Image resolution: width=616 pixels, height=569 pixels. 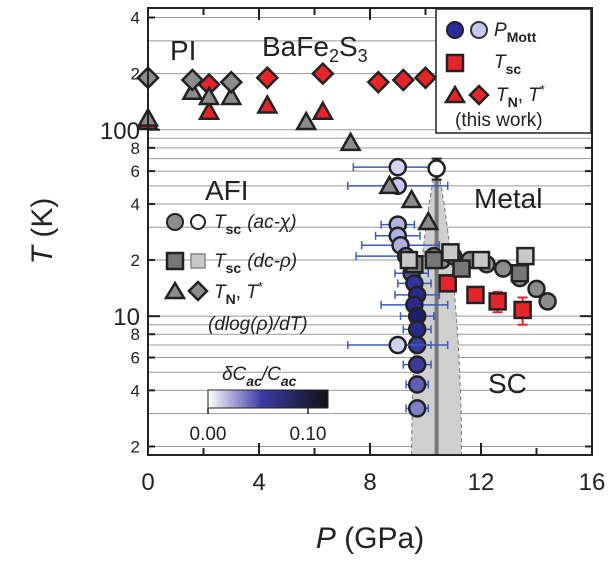 What do you see at coordinates (227, 190) in the screenshot?
I see `annotation: AFI` at bounding box center [227, 190].